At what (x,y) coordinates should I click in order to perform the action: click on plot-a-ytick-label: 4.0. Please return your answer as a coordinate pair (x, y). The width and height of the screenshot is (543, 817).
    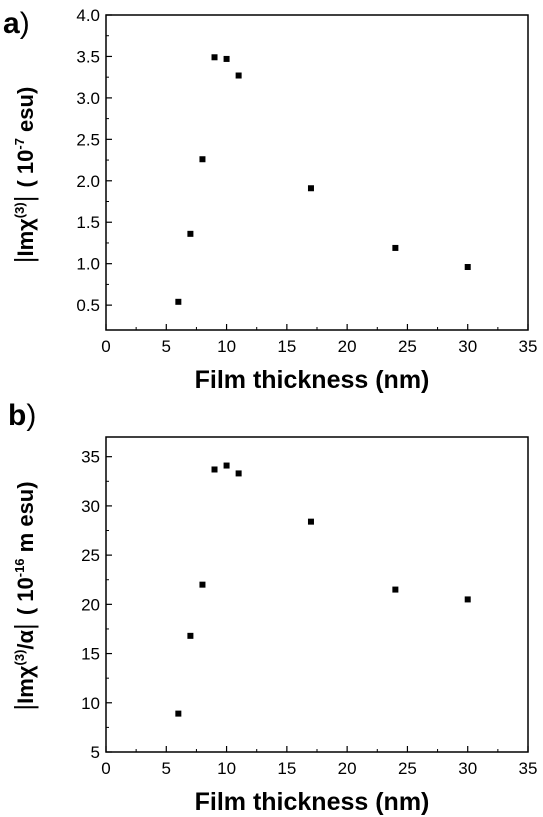
    Looking at the image, I should click on (88, 15).